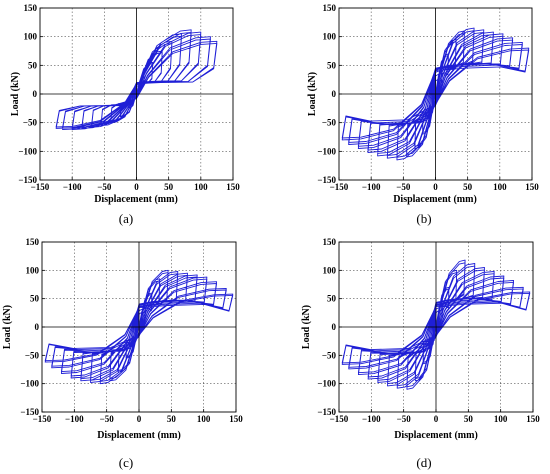 The image size is (550, 474). I want to click on hysteresis-line-b, so click(435, 94).